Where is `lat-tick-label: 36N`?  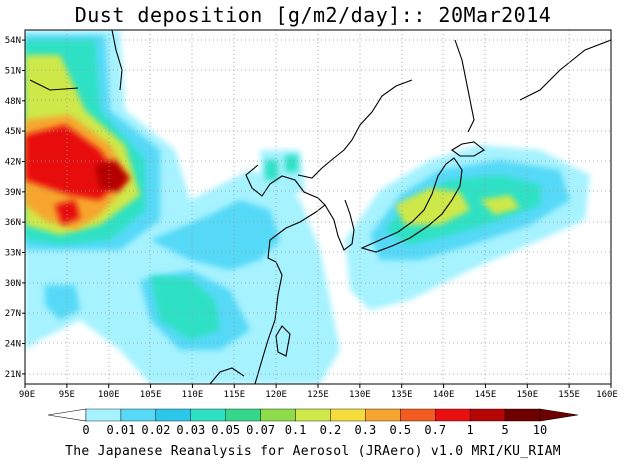 lat-tick-label: 36N is located at coordinates (13, 223).